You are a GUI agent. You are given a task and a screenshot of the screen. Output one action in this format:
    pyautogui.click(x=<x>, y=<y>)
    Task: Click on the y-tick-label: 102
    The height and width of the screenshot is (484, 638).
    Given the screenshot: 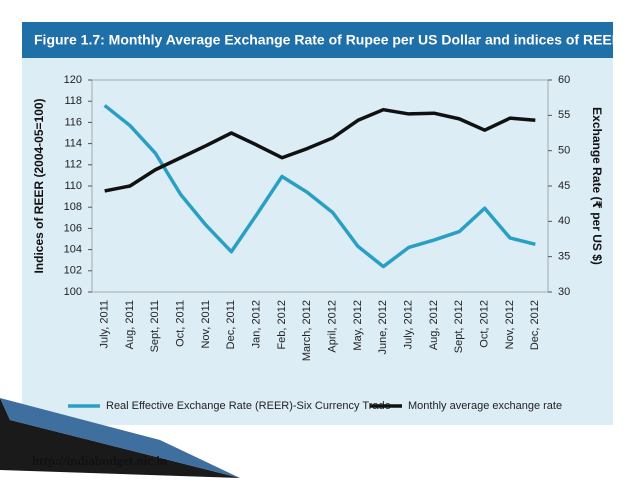 What is the action you would take?
    pyautogui.click(x=73, y=271)
    